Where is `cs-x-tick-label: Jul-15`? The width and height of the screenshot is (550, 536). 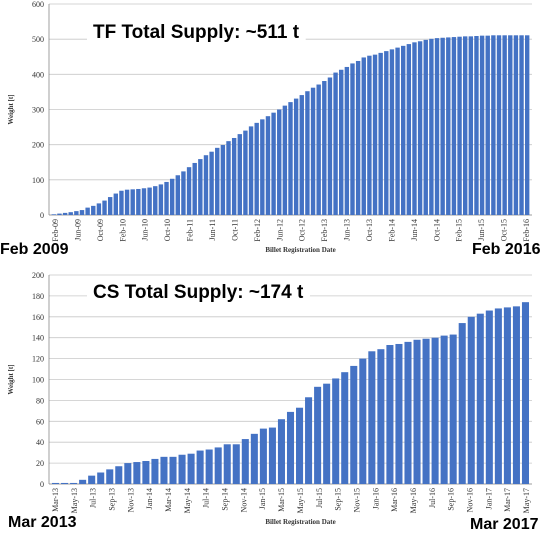 cs-x-tick-label: Jul-15 is located at coordinates (319, 498).